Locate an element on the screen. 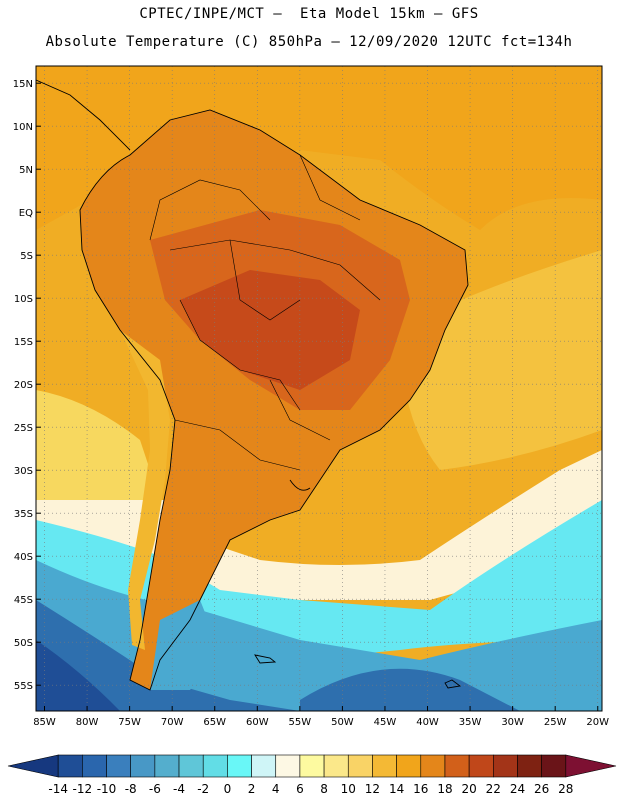 Image resolution: width=618 pixels, height=800 pixels. lat-label: 40S is located at coordinates (23, 557).